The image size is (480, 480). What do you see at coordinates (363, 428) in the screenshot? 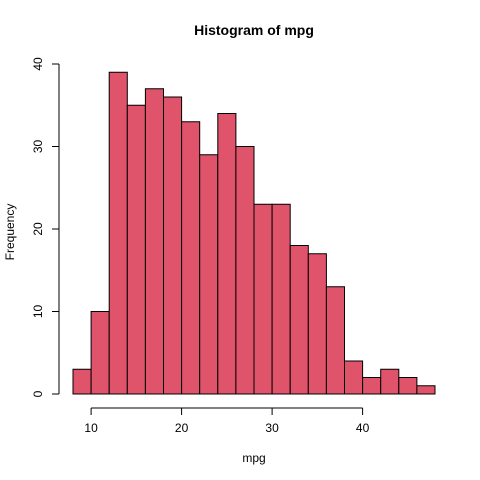
I see `x-tick-label-3: 40` at bounding box center [363, 428].